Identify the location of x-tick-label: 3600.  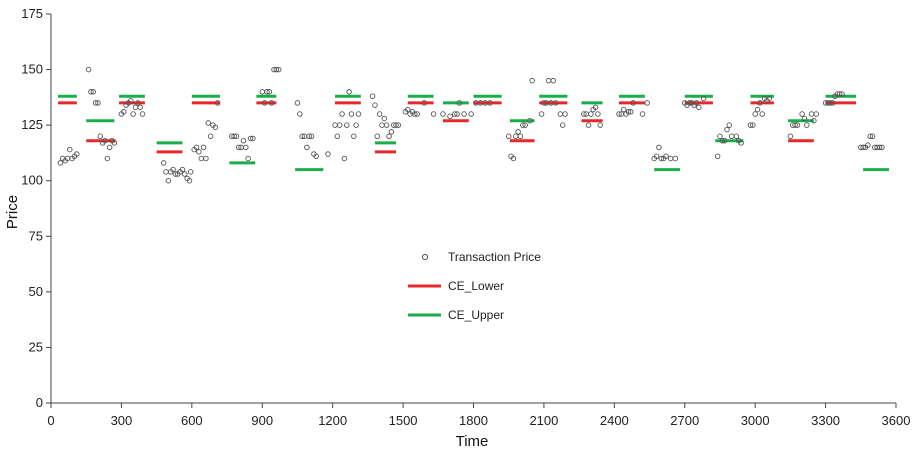
(896, 420).